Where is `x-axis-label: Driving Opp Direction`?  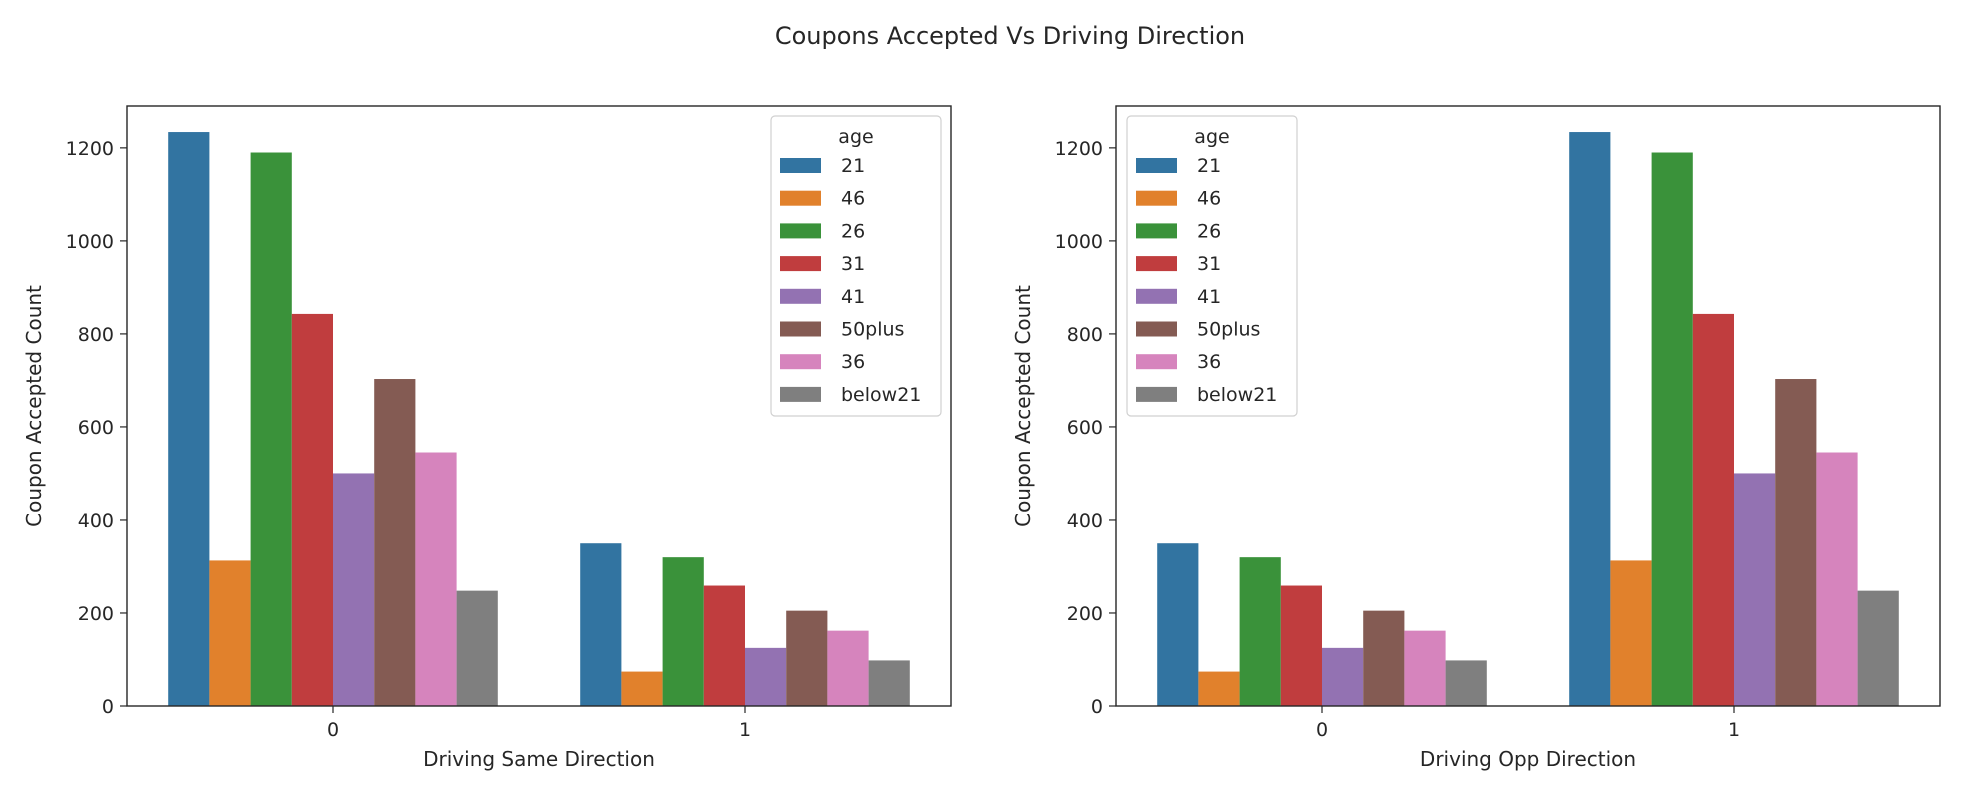
x-axis-label: Driving Opp Direction is located at coordinates (1528, 759).